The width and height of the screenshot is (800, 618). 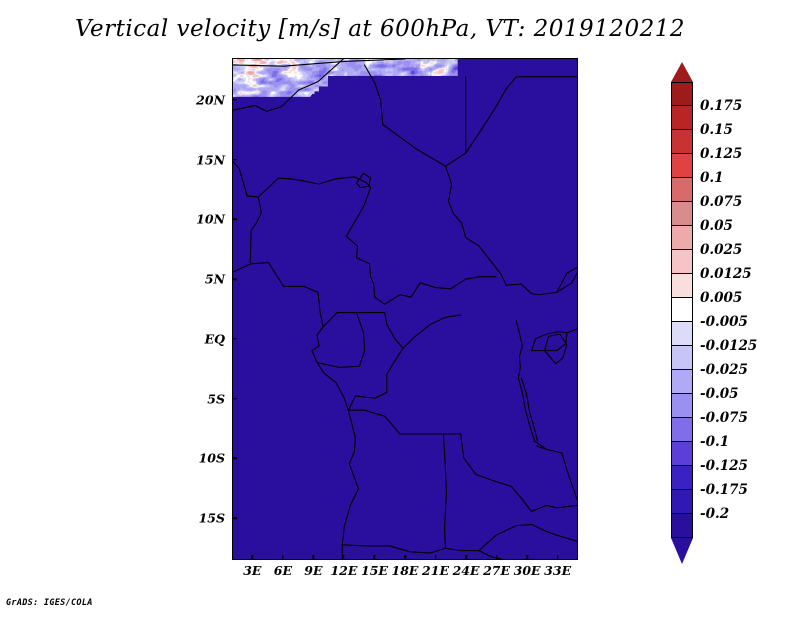 I want to click on x-axis-label: 6E, so click(x=282, y=570).